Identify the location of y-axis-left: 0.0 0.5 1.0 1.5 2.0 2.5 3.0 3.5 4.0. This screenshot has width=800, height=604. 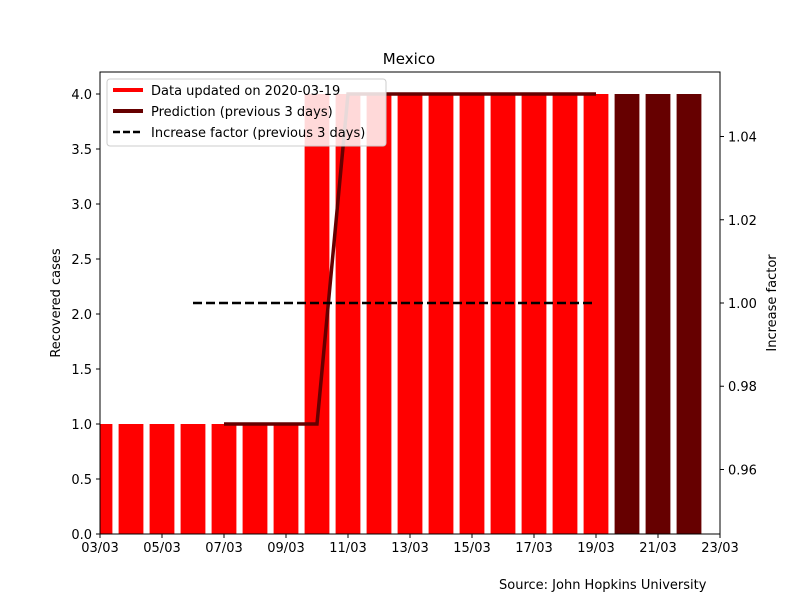
(85, 315).